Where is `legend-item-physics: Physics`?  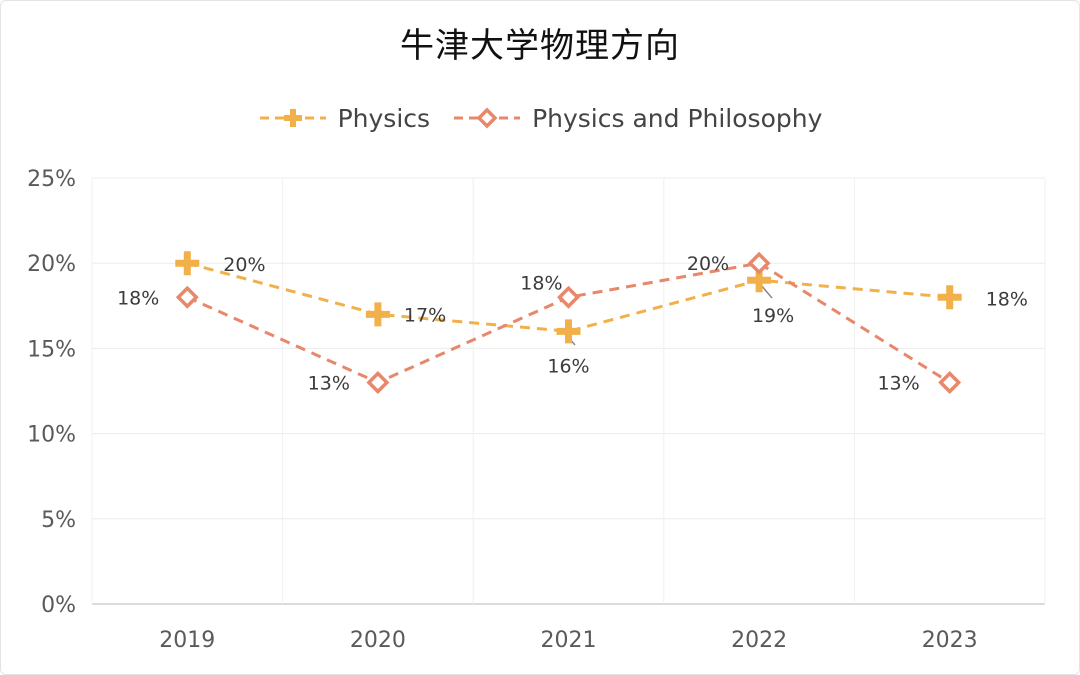
legend-item-physics: Physics is located at coordinates (344, 118).